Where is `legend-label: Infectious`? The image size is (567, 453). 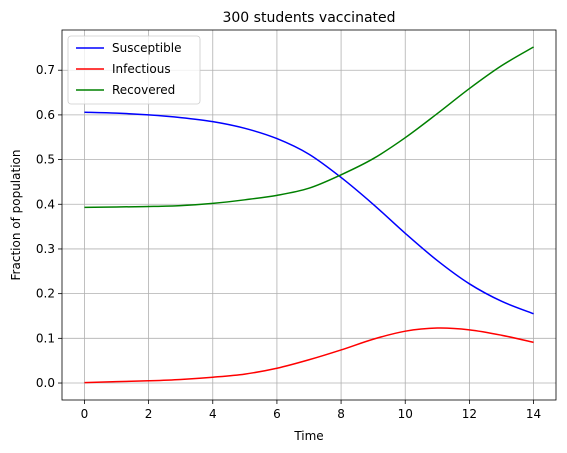 legend-label: Infectious is located at coordinates (141, 69).